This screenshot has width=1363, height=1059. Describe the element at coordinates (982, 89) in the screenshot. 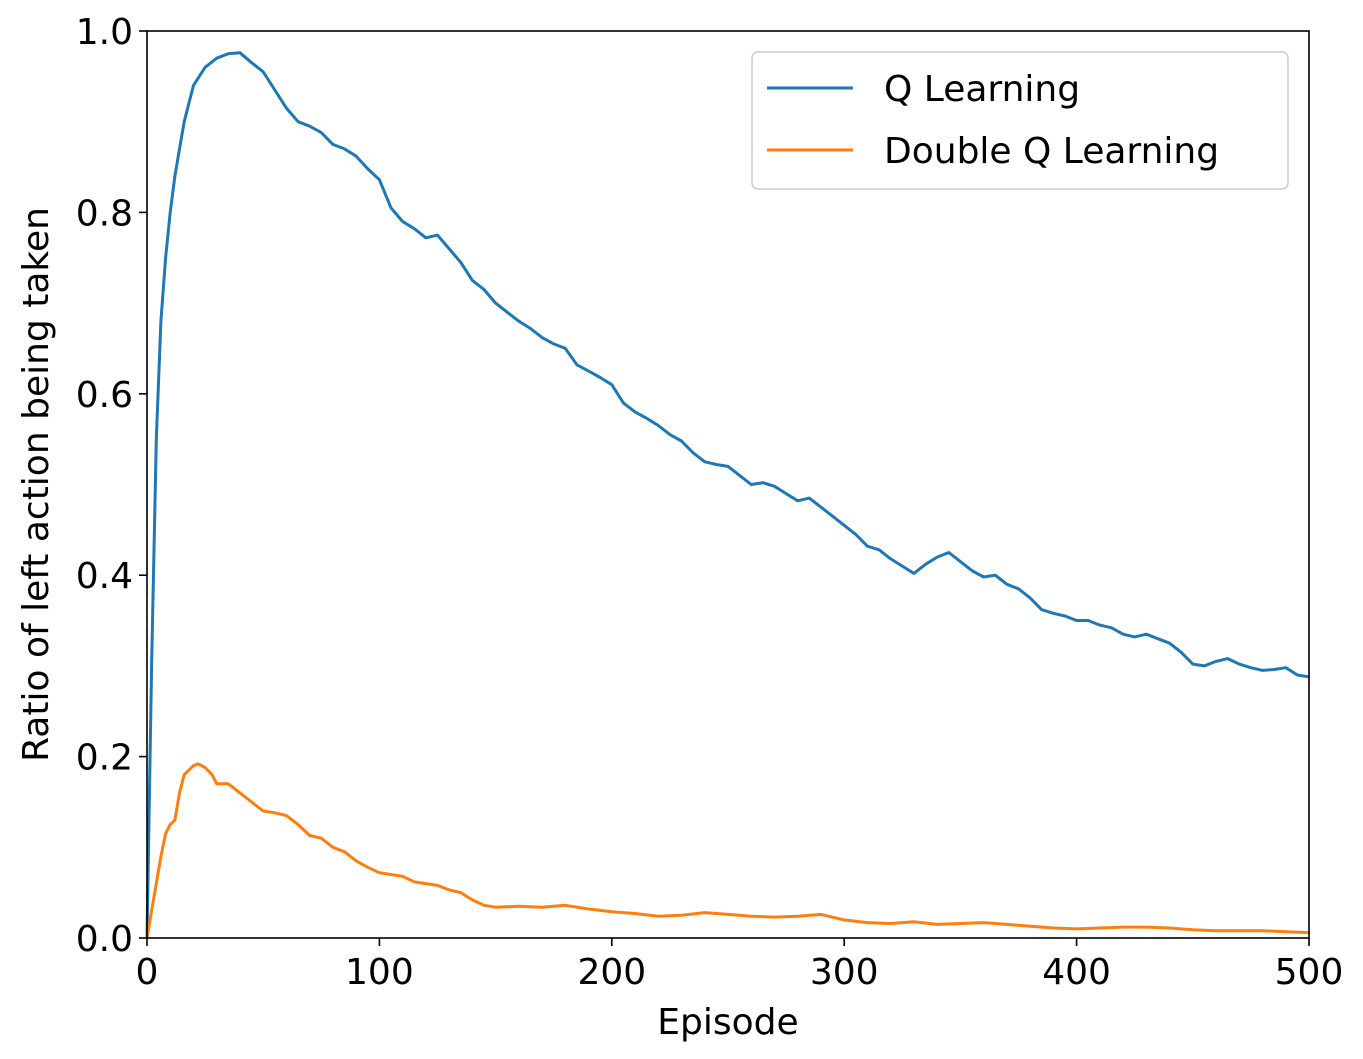

I see `legend-label-q-learning: Q Learning` at that location.